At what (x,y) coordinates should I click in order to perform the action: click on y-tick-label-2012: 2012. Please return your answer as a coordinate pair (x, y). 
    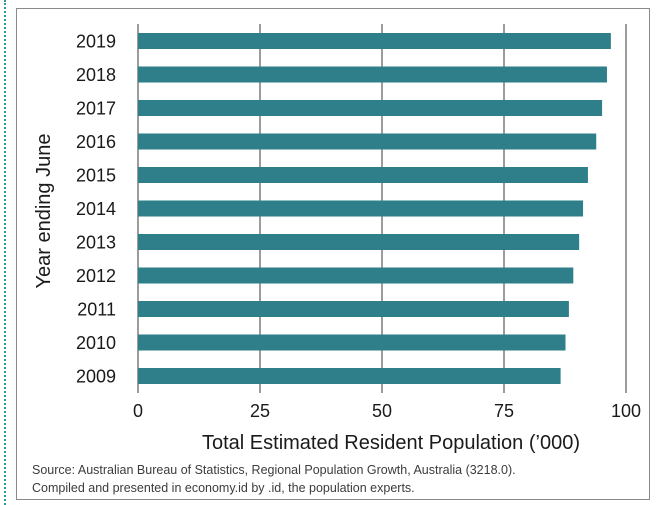
    Looking at the image, I should click on (96, 276).